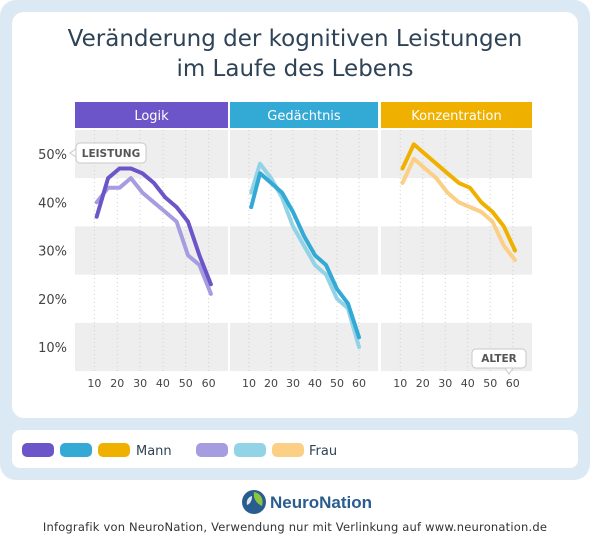  I want to click on panel-header-logik, so click(151, 115).